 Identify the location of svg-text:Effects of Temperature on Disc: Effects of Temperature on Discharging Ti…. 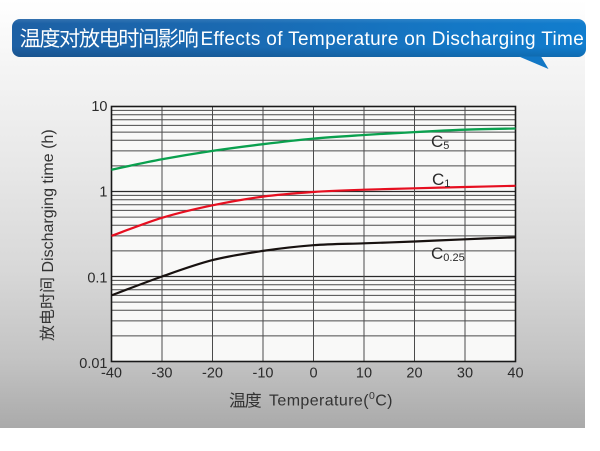
(393, 39).